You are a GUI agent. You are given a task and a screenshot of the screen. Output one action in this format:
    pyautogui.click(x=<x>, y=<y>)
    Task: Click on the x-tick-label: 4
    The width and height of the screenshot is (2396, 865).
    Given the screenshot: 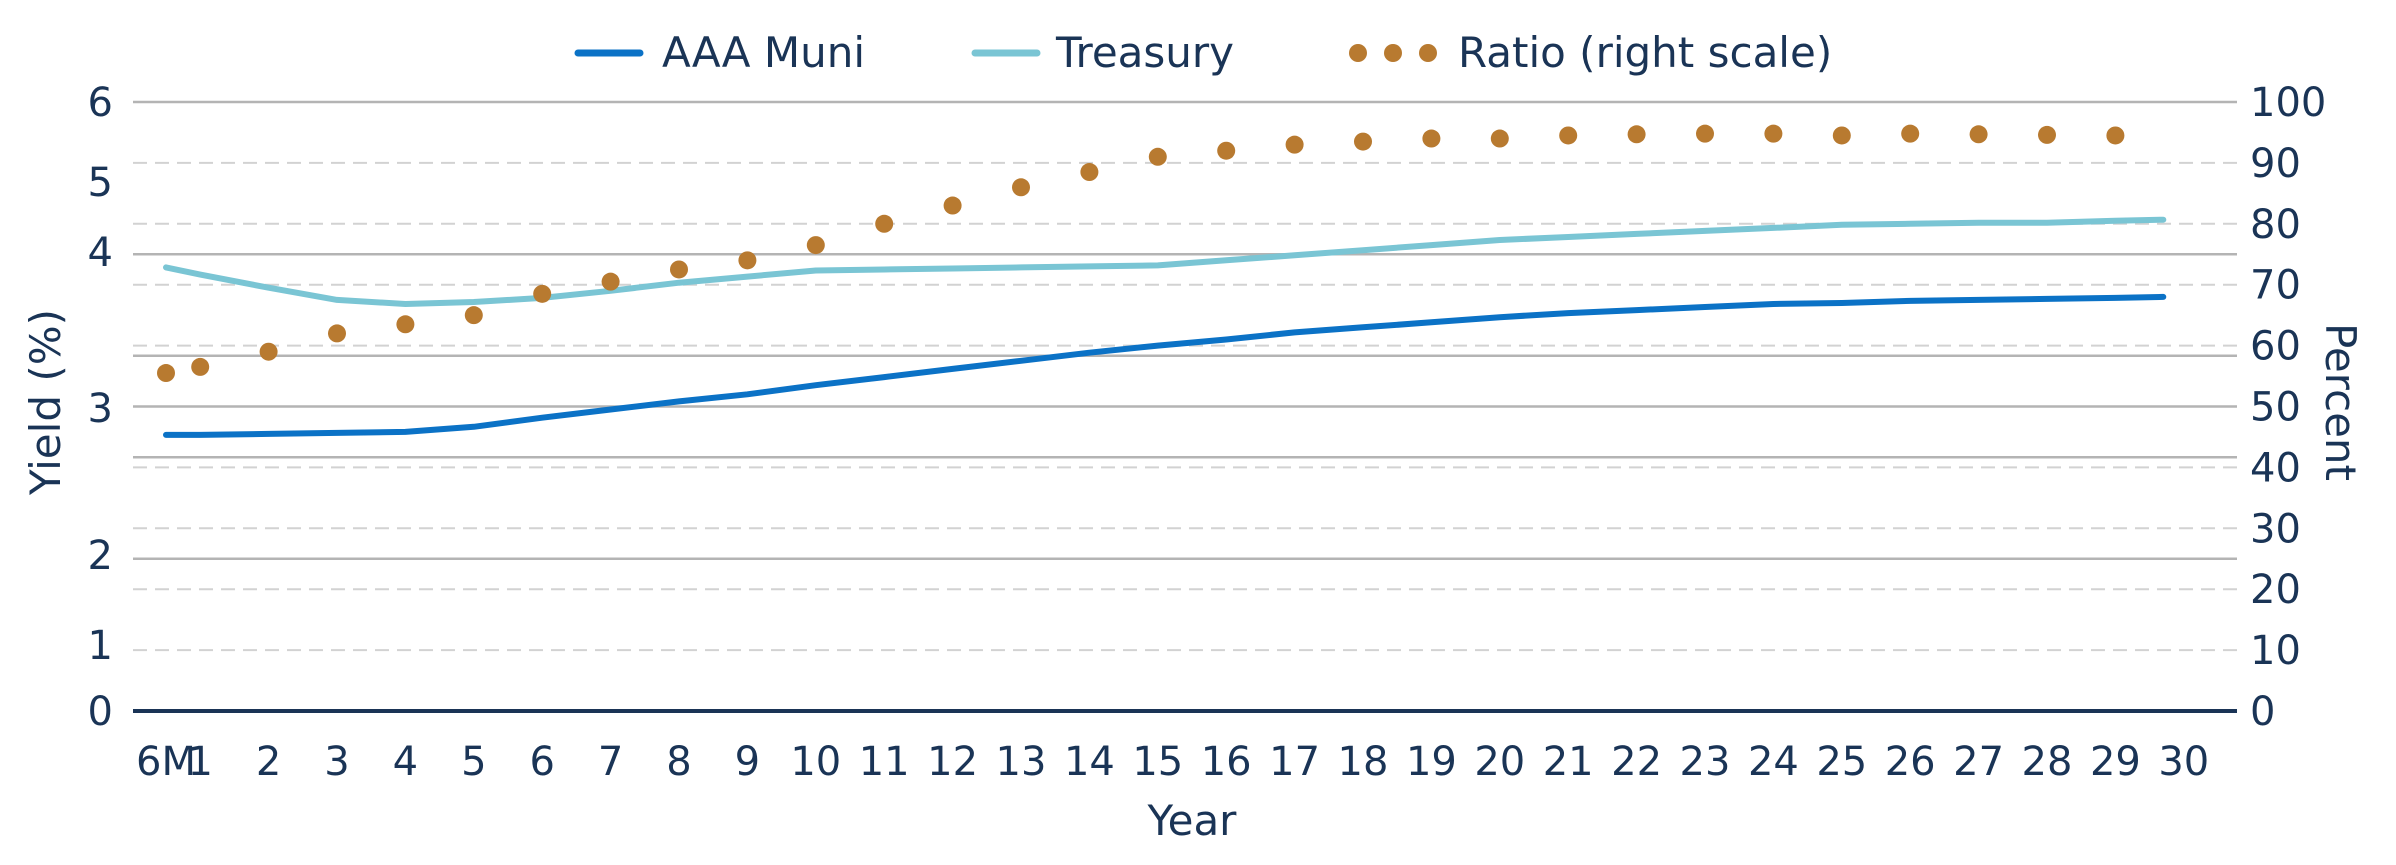 What is the action you would take?
    pyautogui.click(x=405, y=762)
    